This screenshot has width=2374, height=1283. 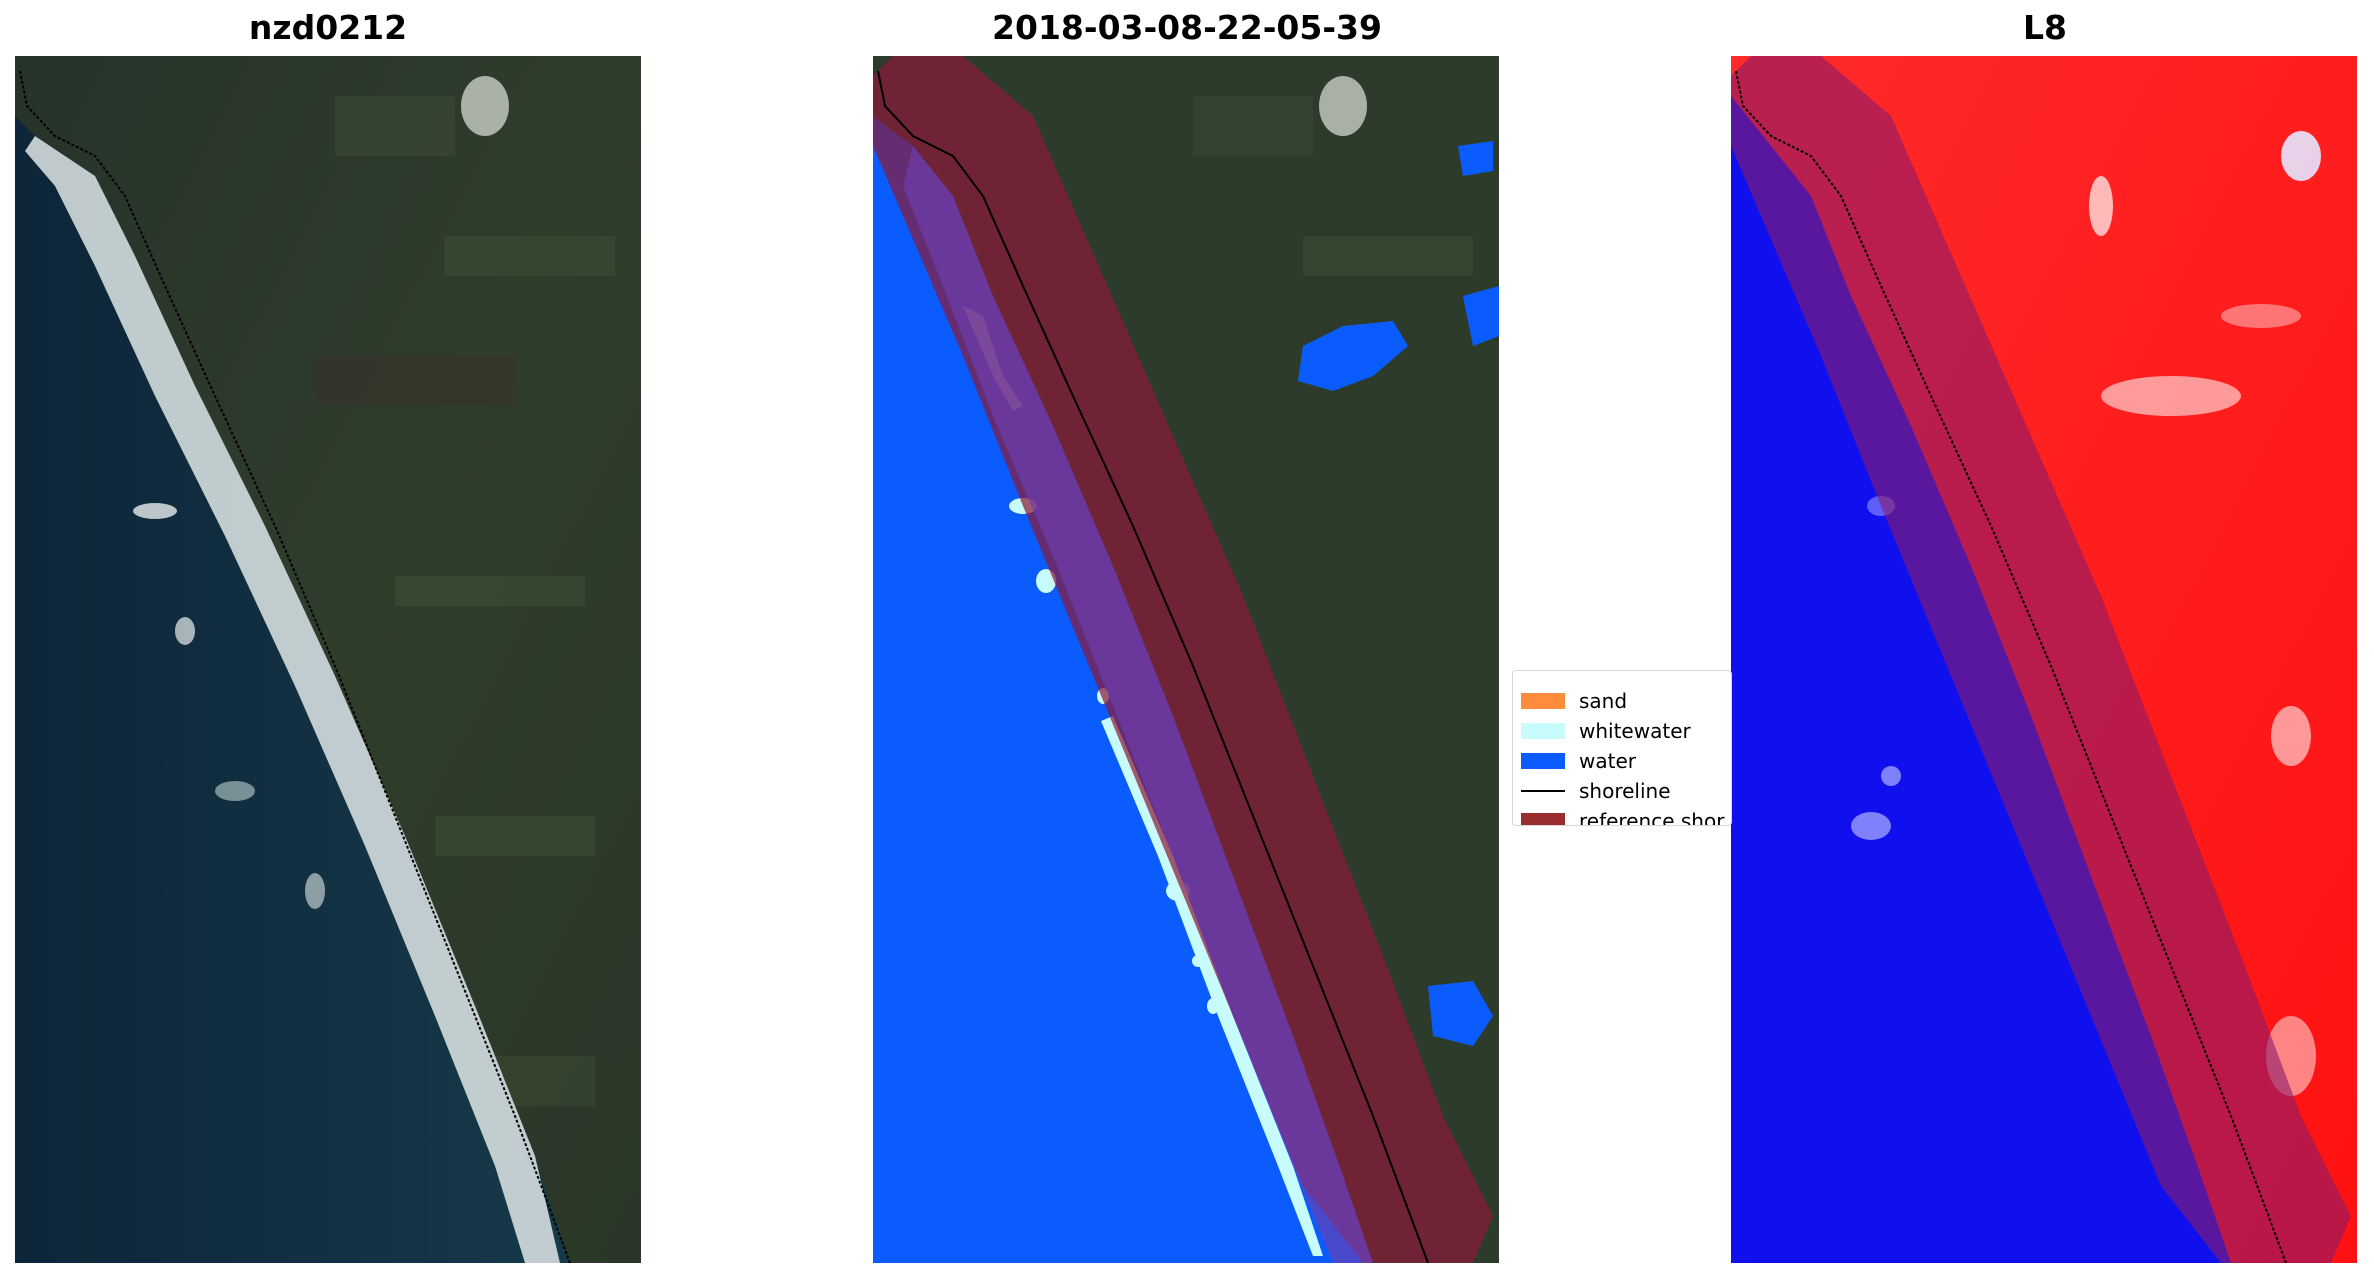 I want to click on whitewater-swatch, so click(x=1543, y=731).